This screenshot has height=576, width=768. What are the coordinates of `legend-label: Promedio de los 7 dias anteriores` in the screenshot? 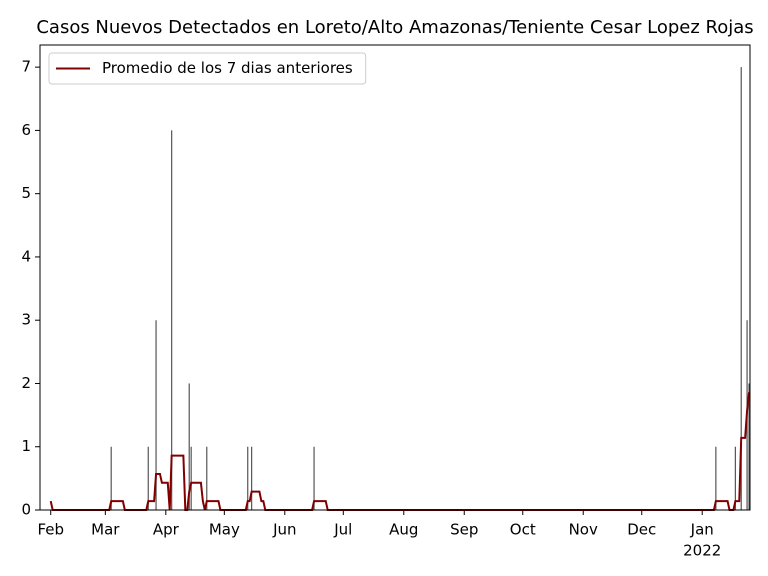 It's located at (227, 68).